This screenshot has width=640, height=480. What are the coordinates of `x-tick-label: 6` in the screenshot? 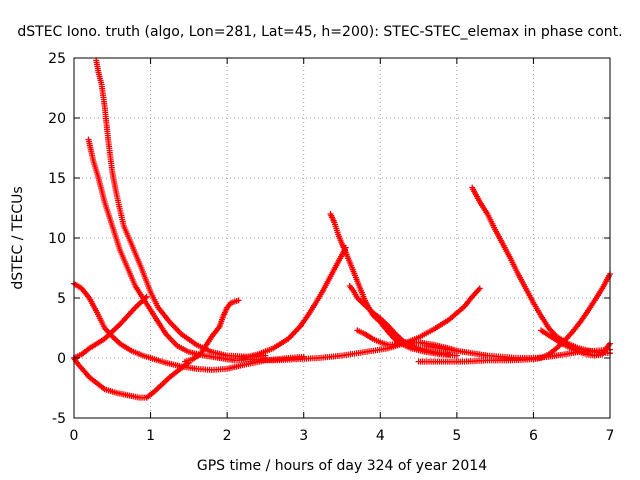 It's located at (533, 436).